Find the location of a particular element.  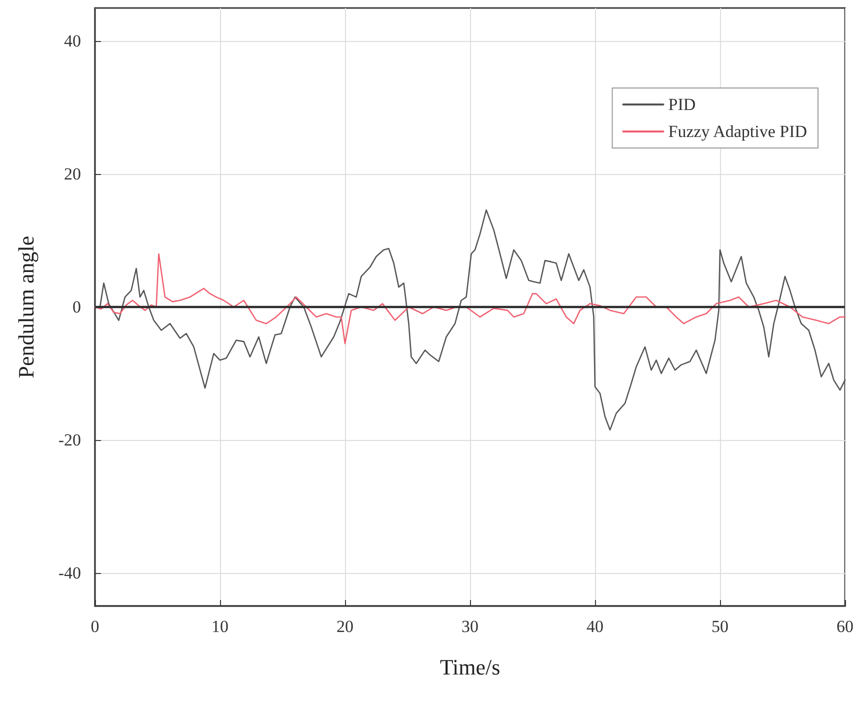

y-axis-title: Pendulum angle is located at coordinates (26, 307).